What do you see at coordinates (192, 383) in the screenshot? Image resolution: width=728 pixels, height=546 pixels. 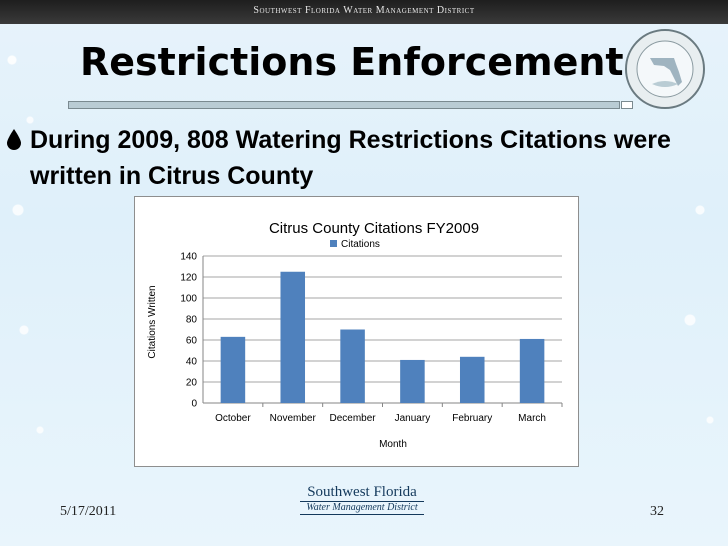 I see `y-tick-label: 20` at bounding box center [192, 383].